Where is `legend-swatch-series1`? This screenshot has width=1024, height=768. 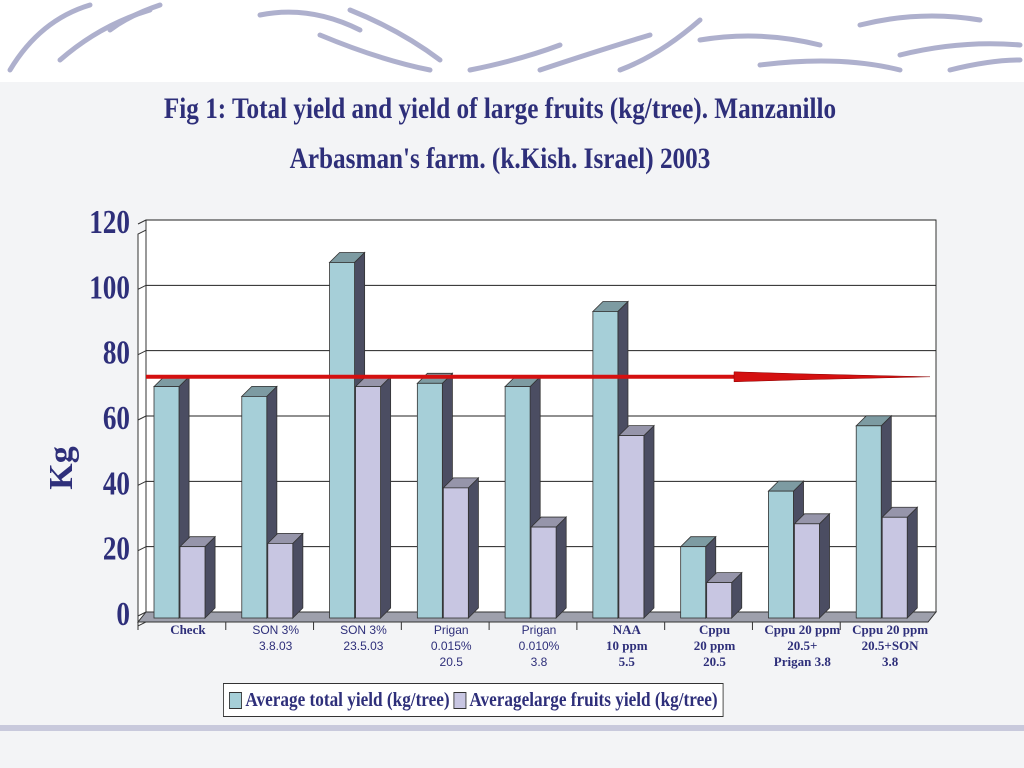
legend-swatch-series1 is located at coordinates (235, 700).